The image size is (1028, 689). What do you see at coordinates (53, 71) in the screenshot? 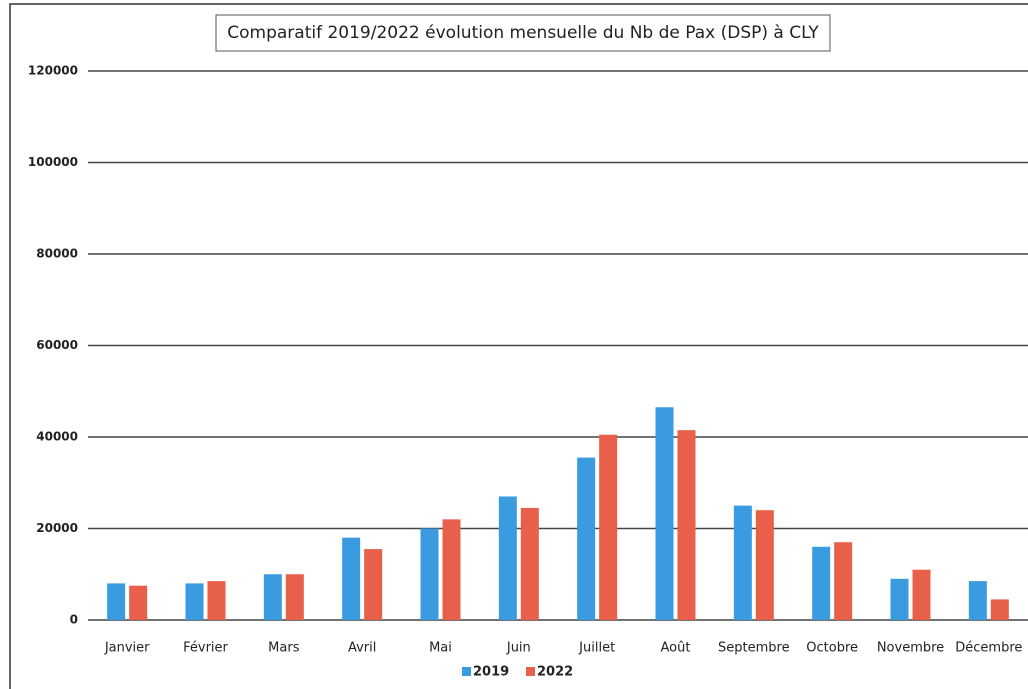
I see `y-tick-label: 120000` at bounding box center [53, 71].